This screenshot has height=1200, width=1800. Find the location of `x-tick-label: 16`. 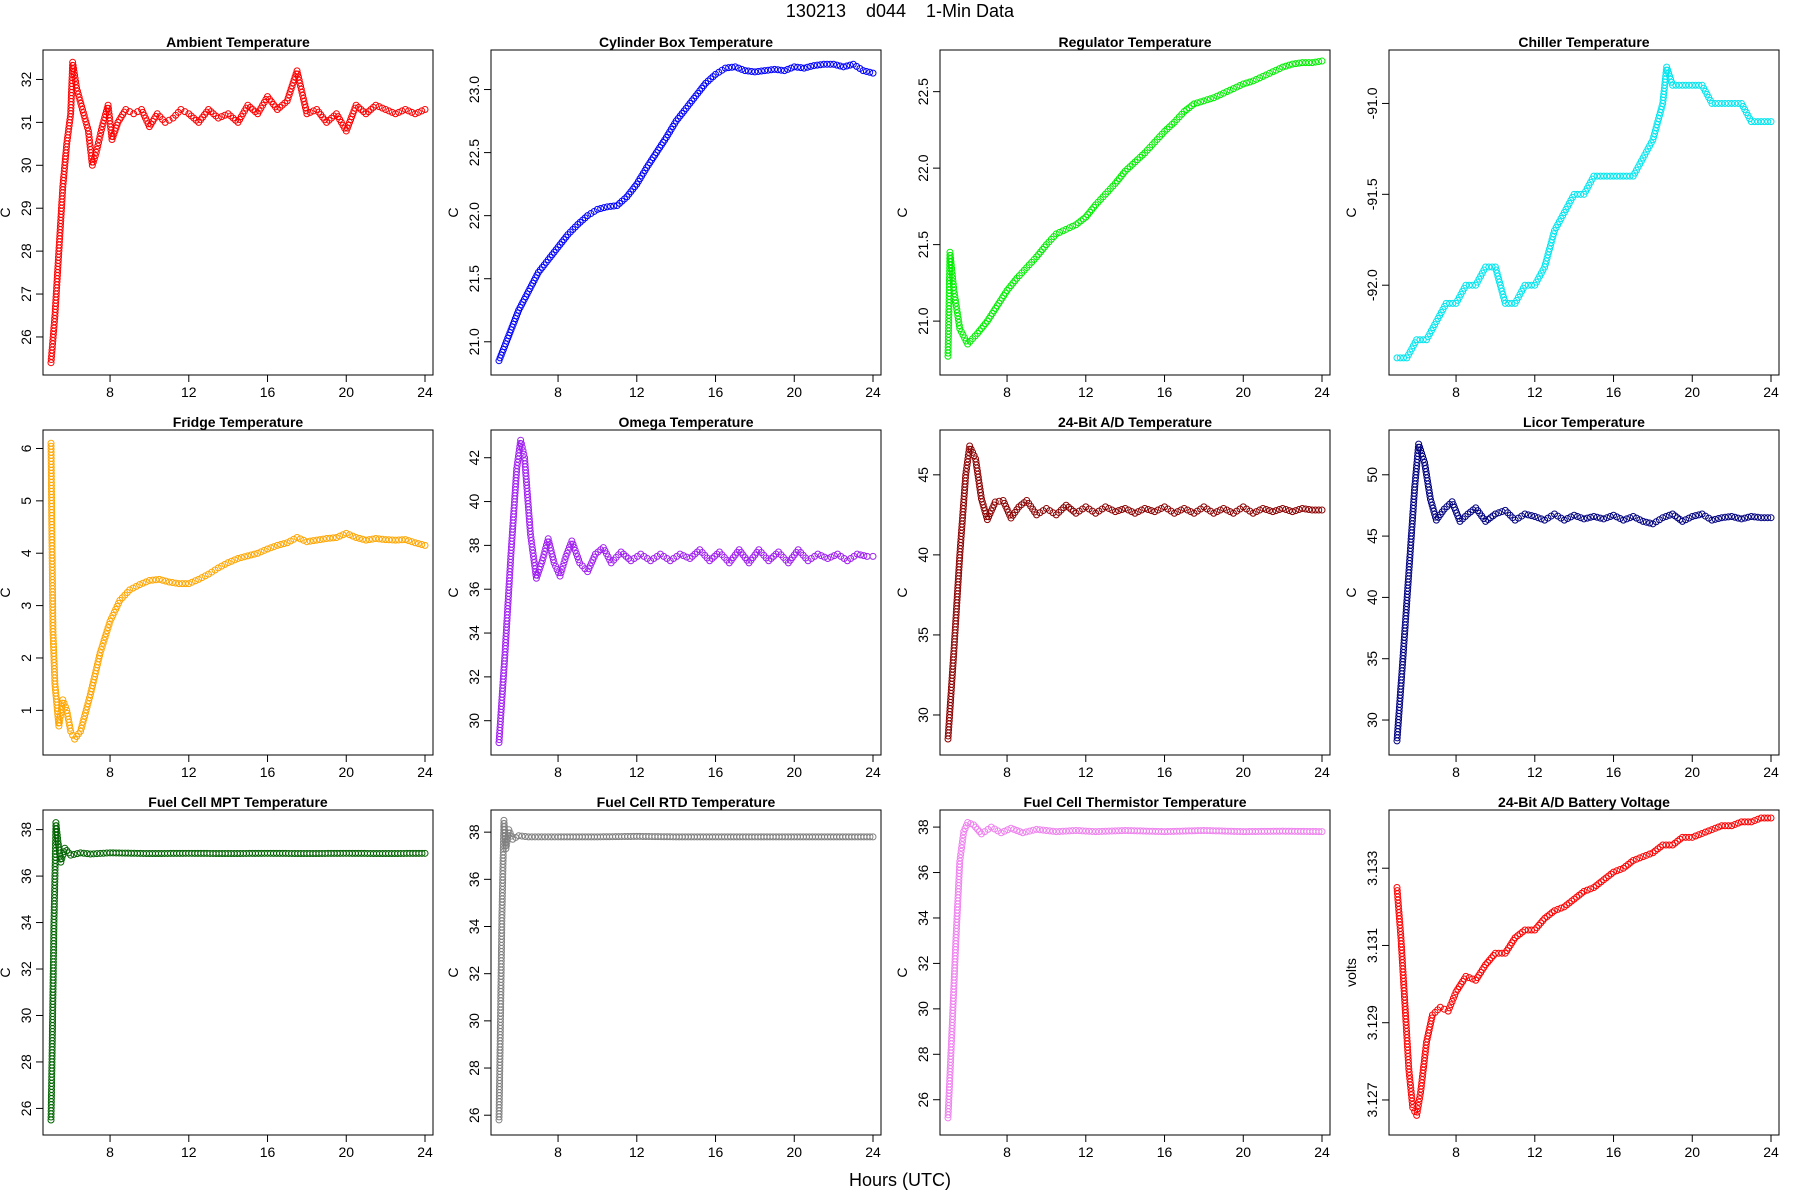

x-tick-label: 16 is located at coordinates (1165, 1152).